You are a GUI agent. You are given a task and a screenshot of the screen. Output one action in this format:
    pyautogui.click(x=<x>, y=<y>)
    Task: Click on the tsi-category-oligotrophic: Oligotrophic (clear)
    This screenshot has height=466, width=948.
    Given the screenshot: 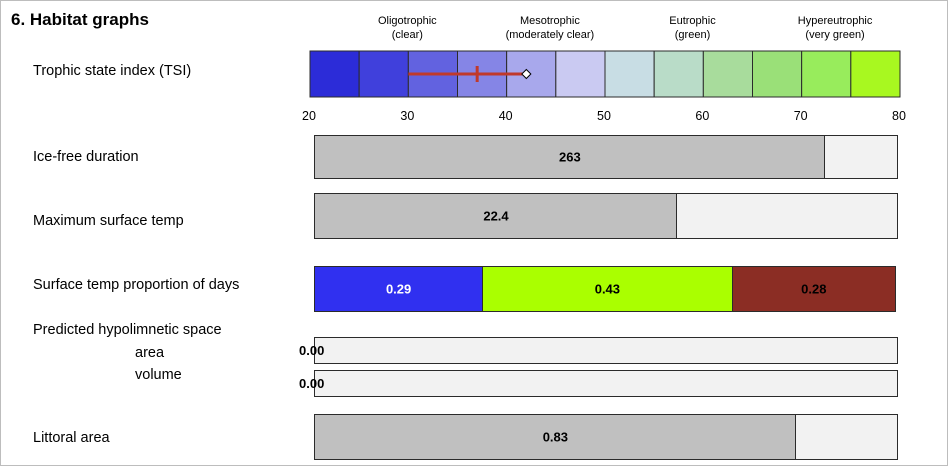 What is the action you would take?
    pyautogui.click(x=407, y=28)
    